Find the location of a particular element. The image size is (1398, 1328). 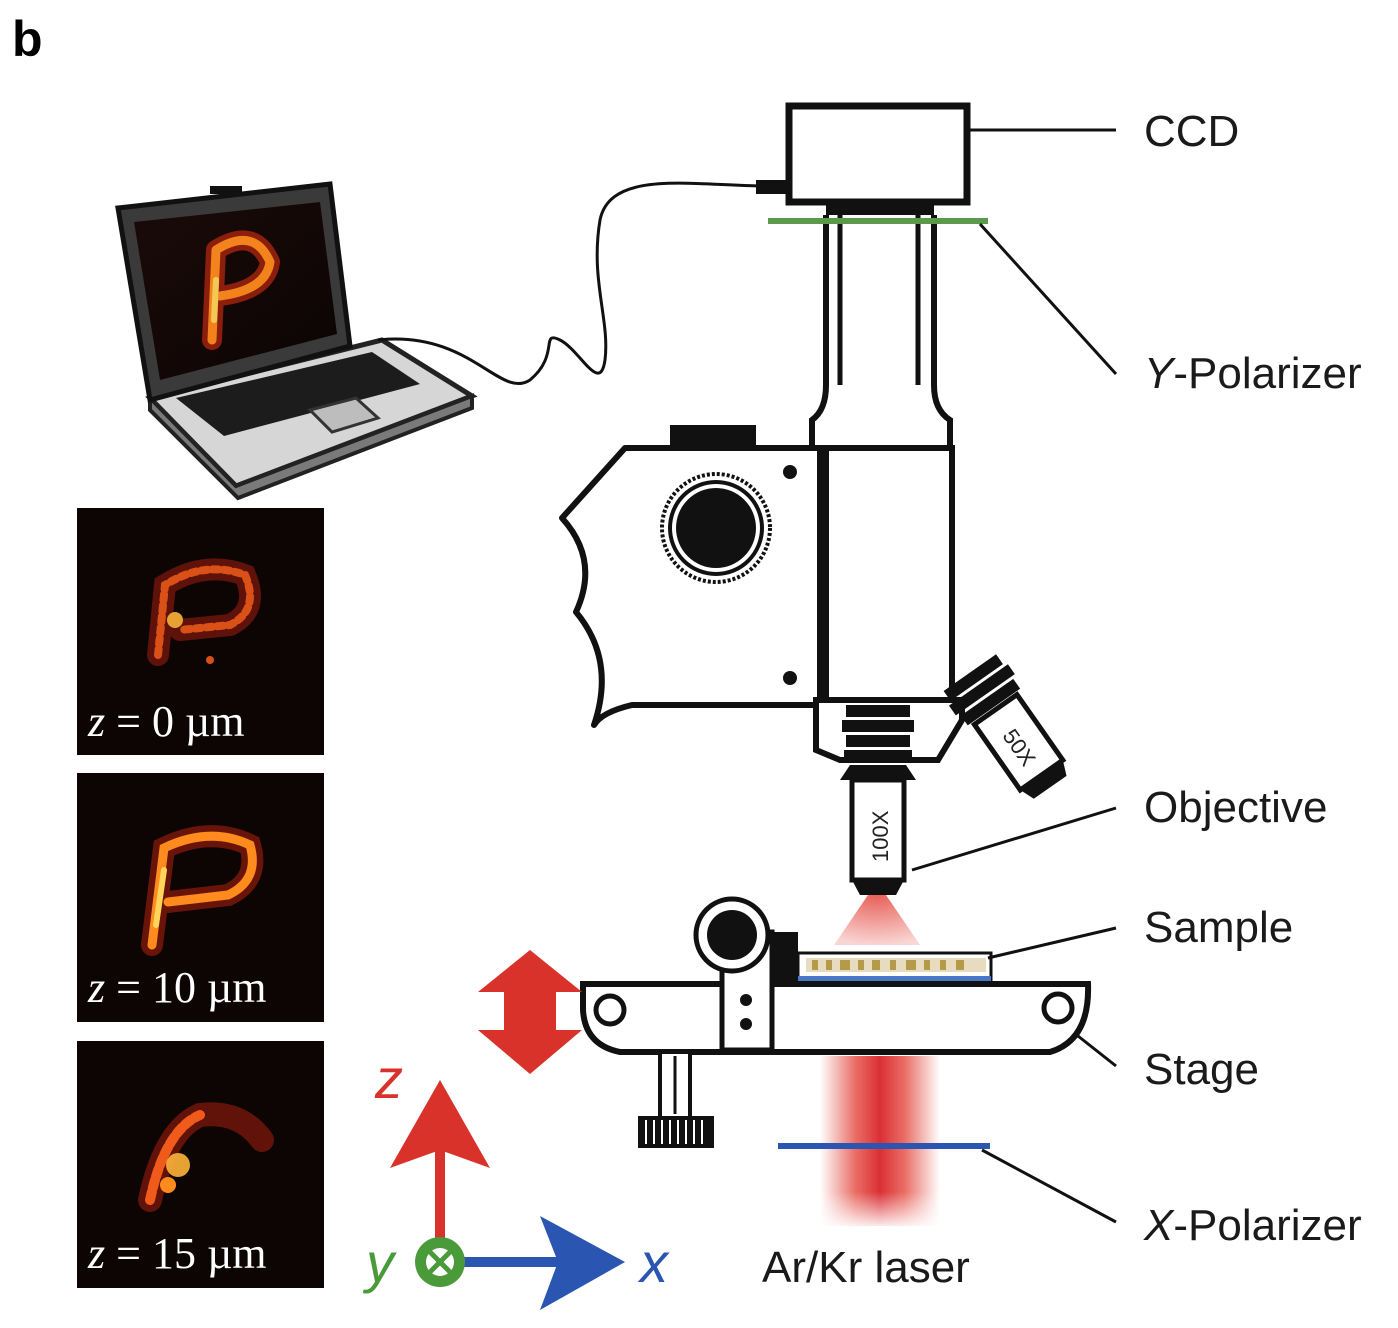

laptop-icon is located at coordinates (296, 341).